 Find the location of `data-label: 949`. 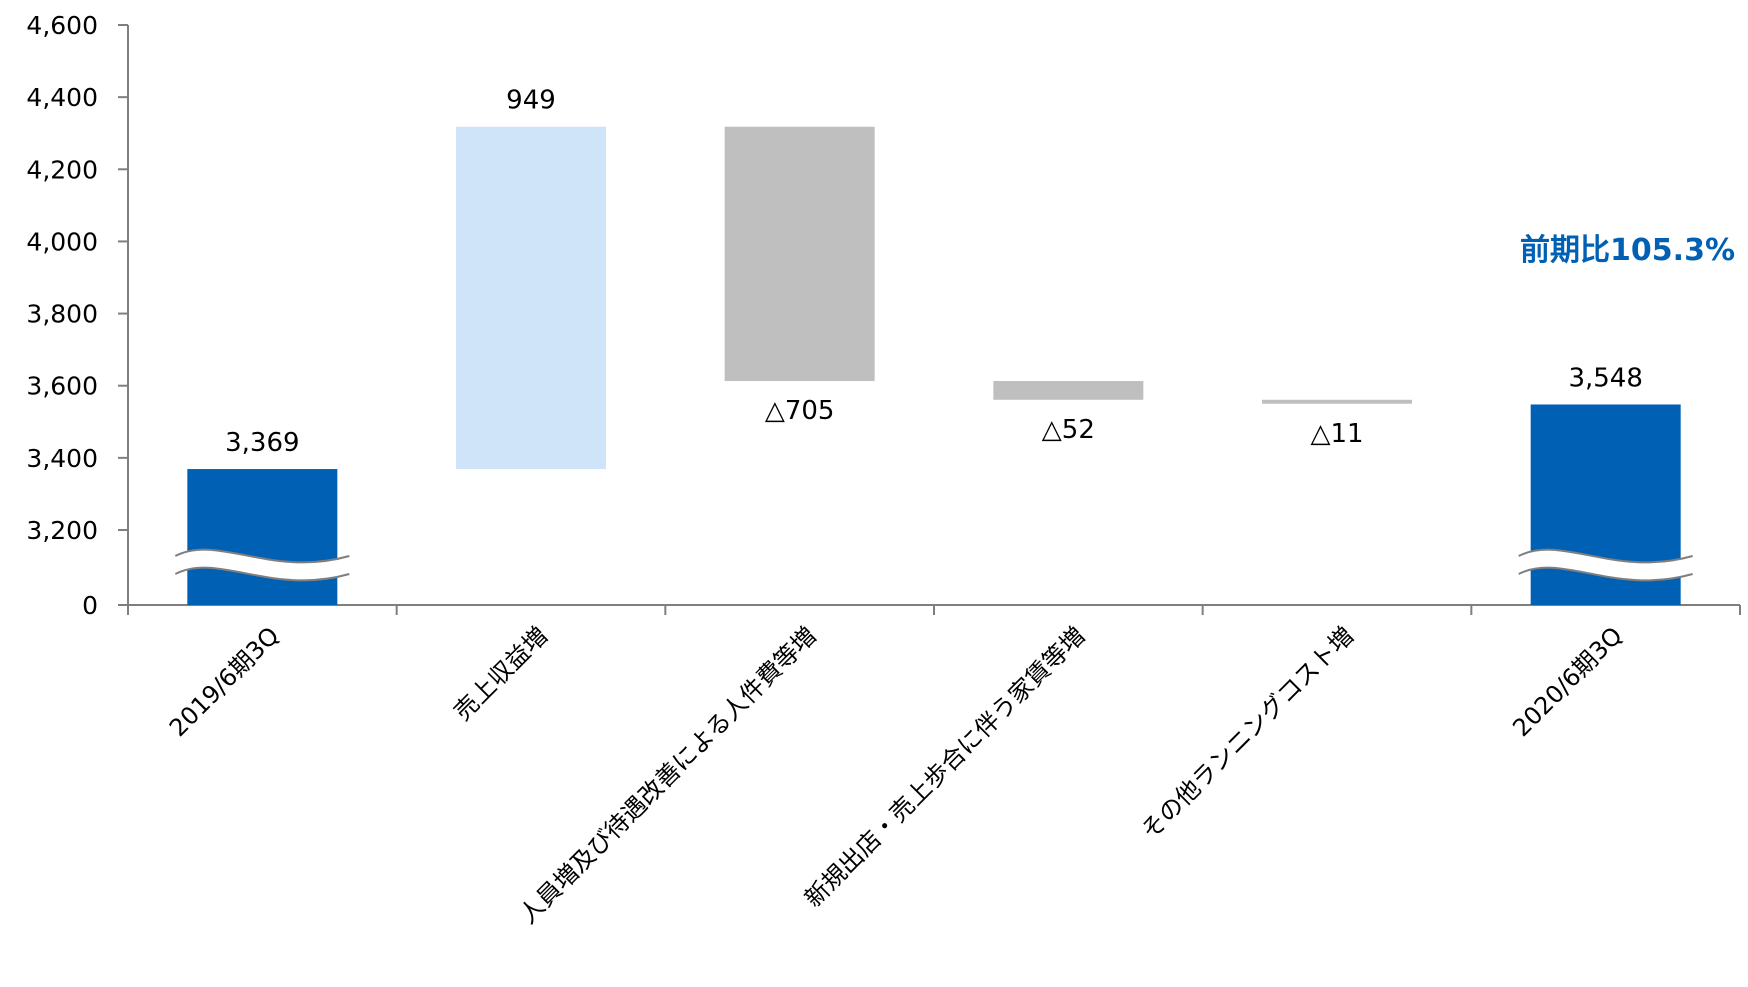

data-label: 949 is located at coordinates (531, 101).